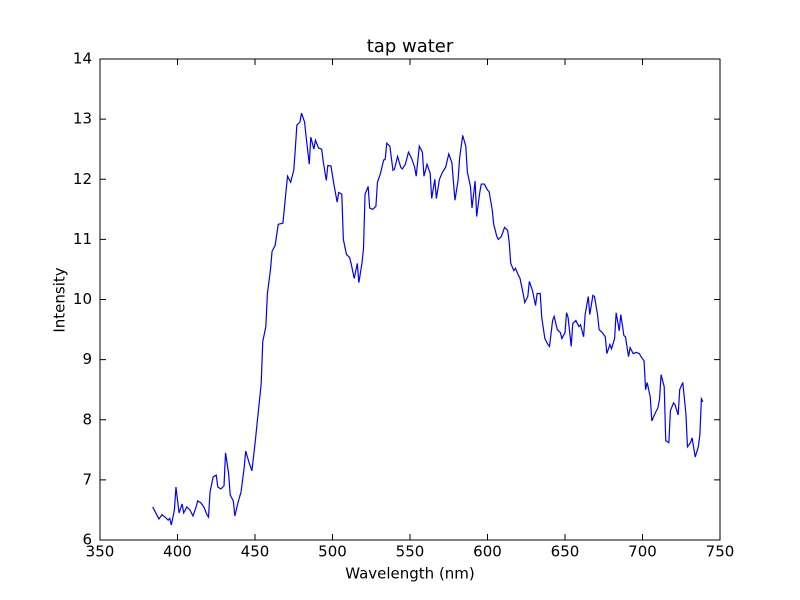 This screenshot has width=800, height=600. What do you see at coordinates (82, 299) in the screenshot?
I see `y-tick-label: 10` at bounding box center [82, 299].